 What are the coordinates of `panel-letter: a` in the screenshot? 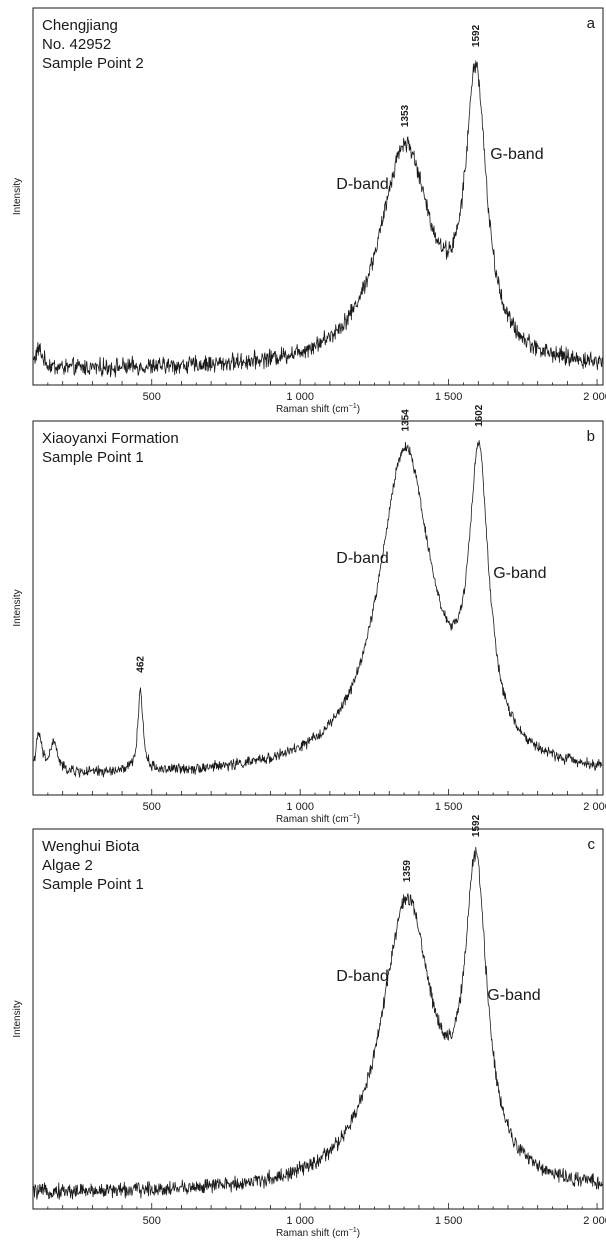 It's located at (591, 23).